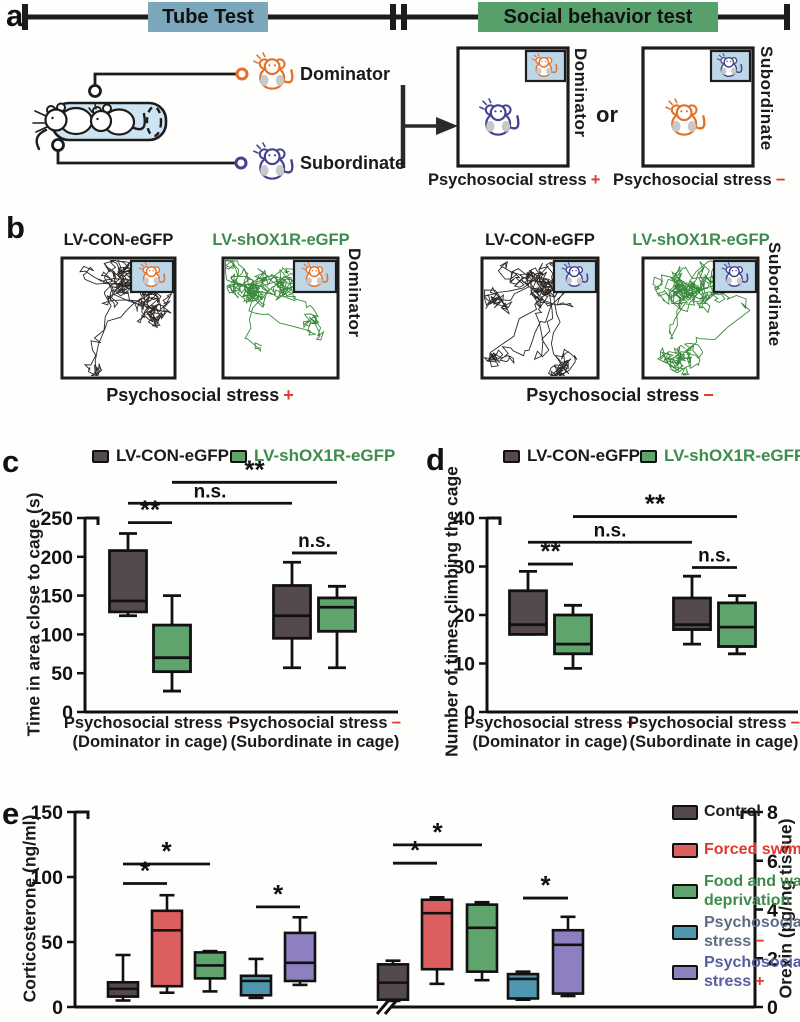  What do you see at coordinates (150, 732) in the screenshot?
I see `c-group1-label: Psychosocial stress + (Dominator in cage)` at bounding box center [150, 732].